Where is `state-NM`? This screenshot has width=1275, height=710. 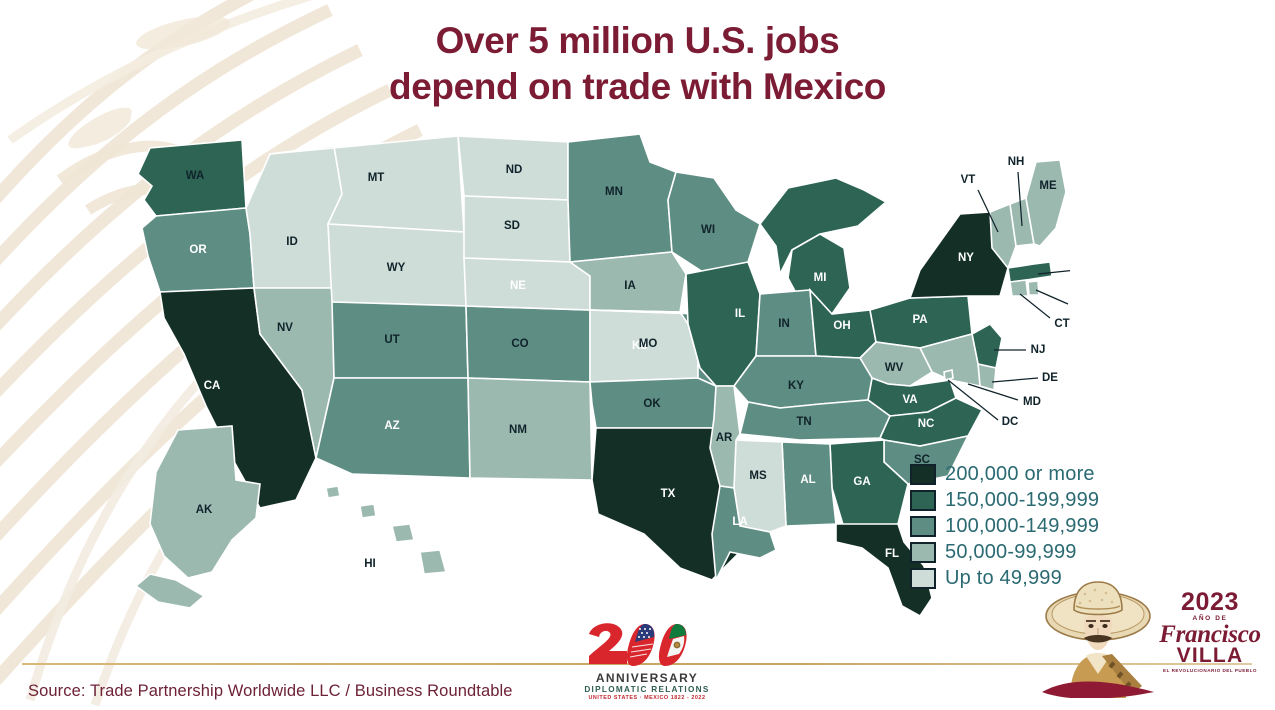 state-NM is located at coordinates (530, 429).